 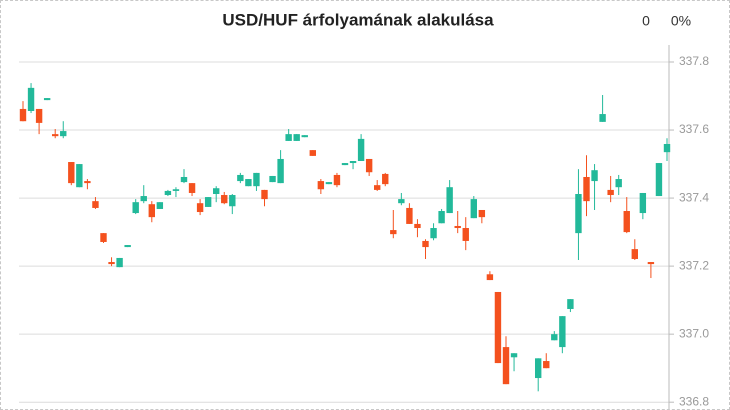 I want to click on chart-title: USD/HUF árfolyamának alakulása, so click(x=358, y=19).